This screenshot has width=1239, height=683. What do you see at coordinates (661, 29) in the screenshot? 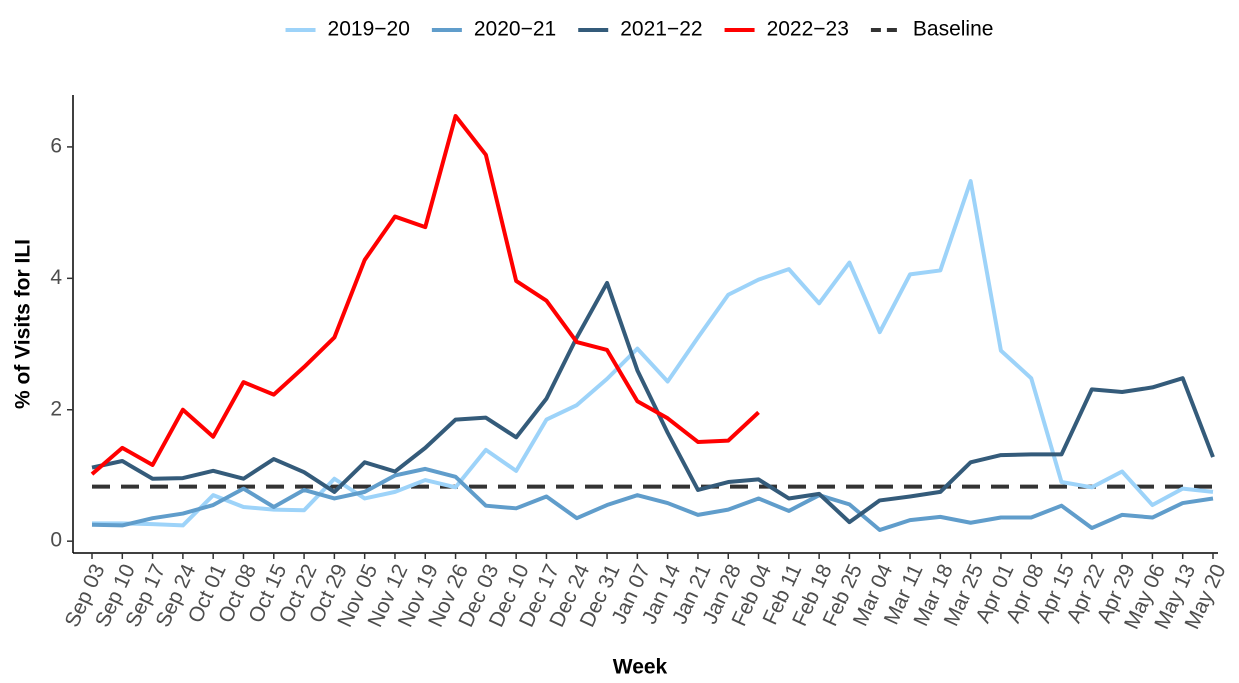
I see `legend-label: 2021−22` at bounding box center [661, 29].